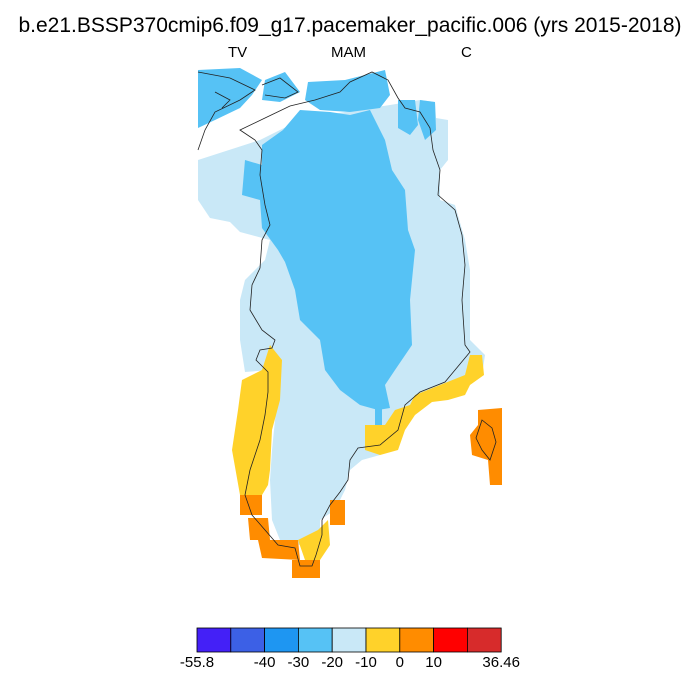  I want to click on colorbar-label: -30, so click(298, 662).